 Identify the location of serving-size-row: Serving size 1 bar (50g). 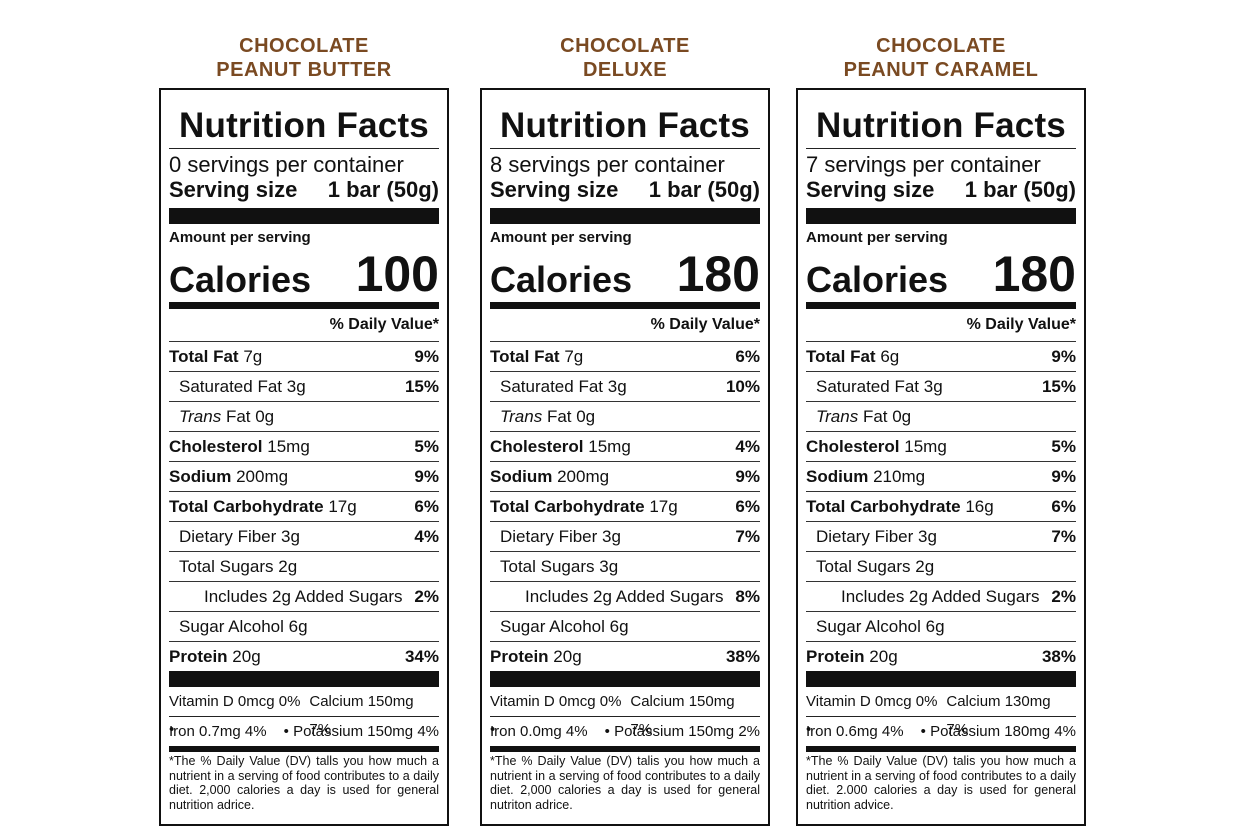
(304, 190).